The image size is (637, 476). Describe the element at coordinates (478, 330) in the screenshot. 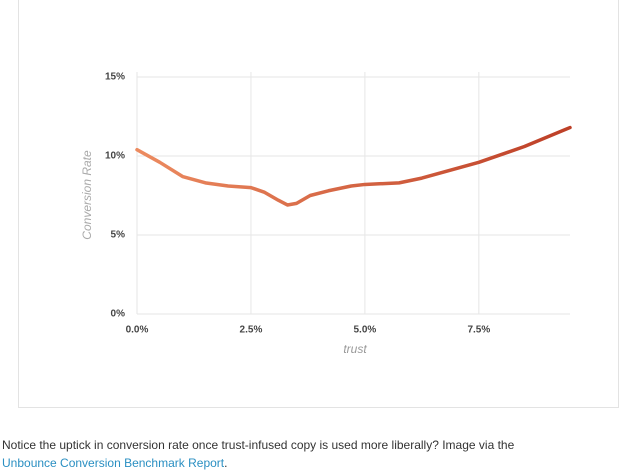

I see `x-tick-label: 7.5%` at that location.